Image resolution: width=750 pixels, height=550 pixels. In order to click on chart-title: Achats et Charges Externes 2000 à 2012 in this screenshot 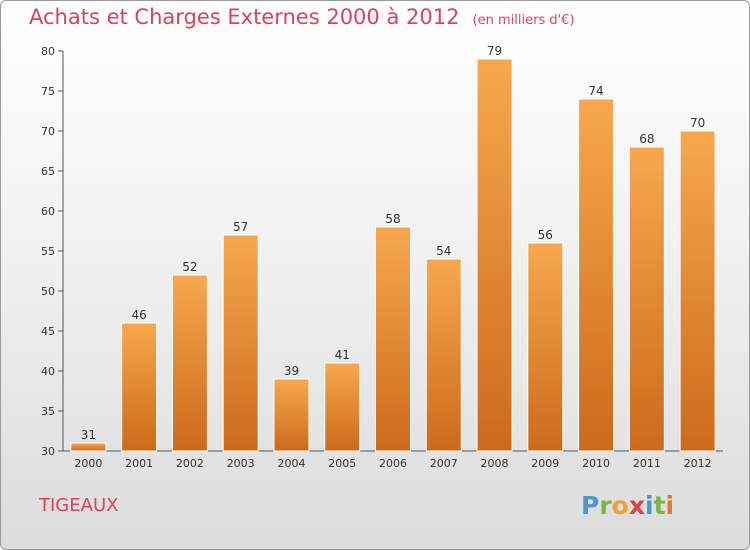, I will do `click(244, 17)`.